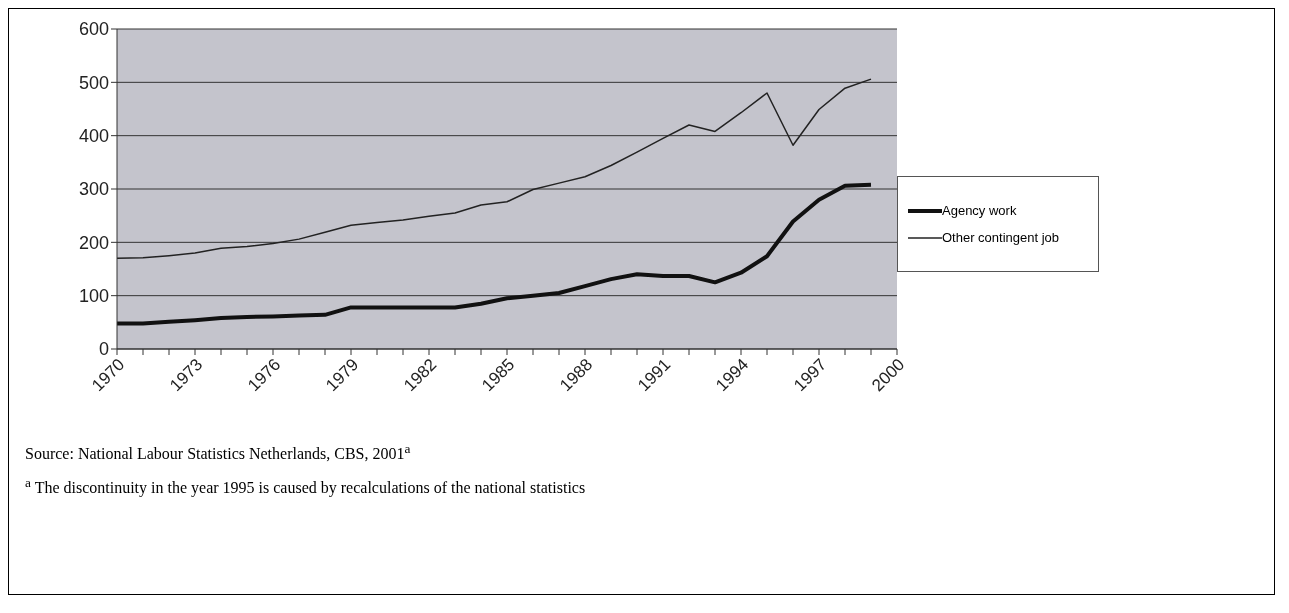 This screenshot has height=613, width=1289. What do you see at coordinates (494, 254) in the screenshot?
I see `line-series` at bounding box center [494, 254].